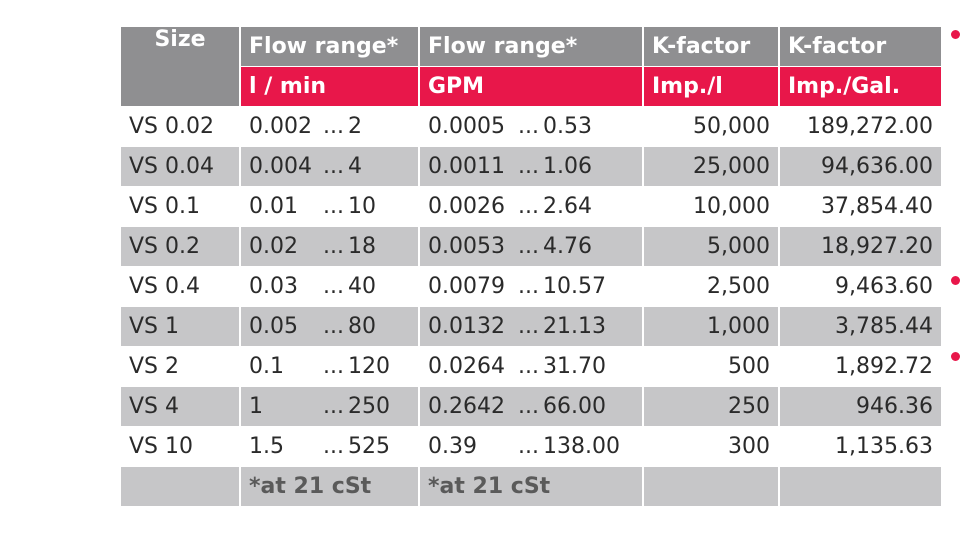 The image size is (960, 536). I want to click on cell-size: VS 4, so click(181, 407).